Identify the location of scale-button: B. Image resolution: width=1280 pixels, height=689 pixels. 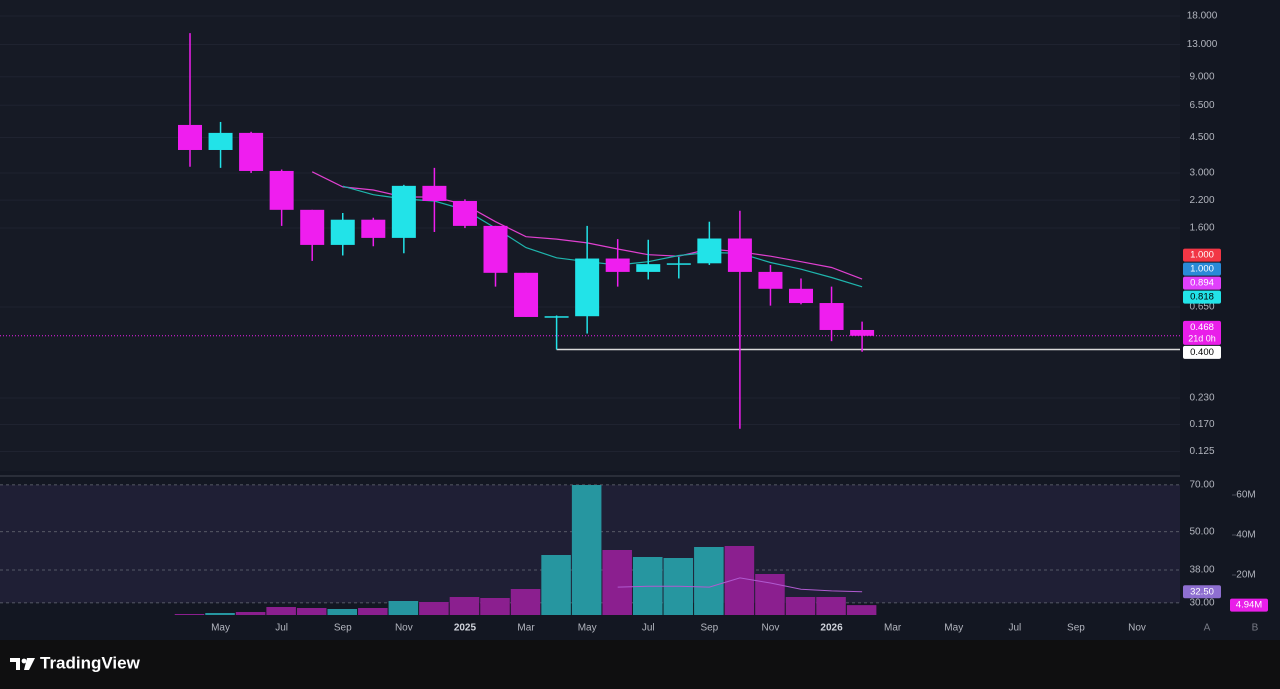
(1255, 628).